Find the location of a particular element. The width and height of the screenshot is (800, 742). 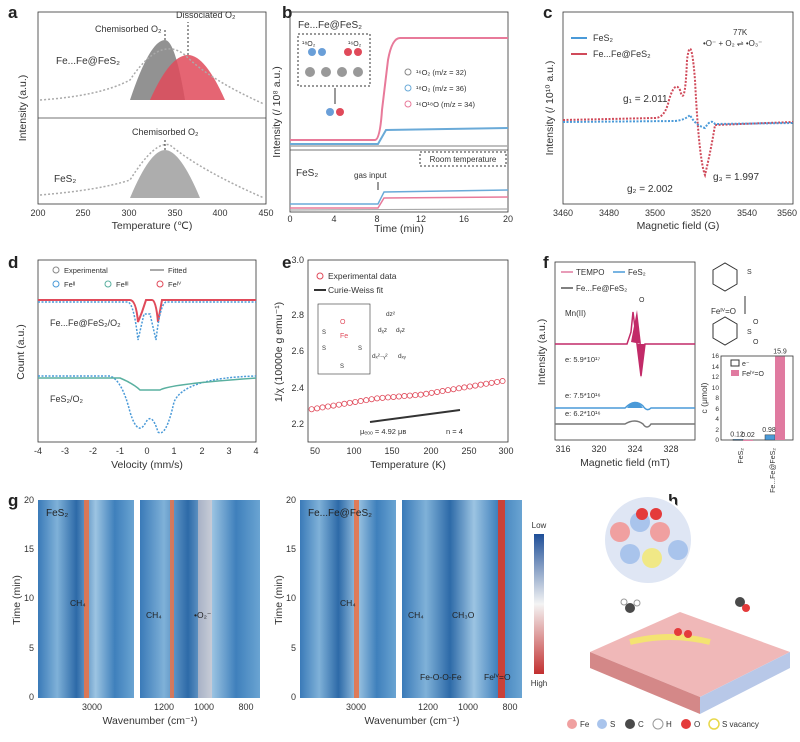

d-bottom-fe2 is located at coordinates (147, 404).